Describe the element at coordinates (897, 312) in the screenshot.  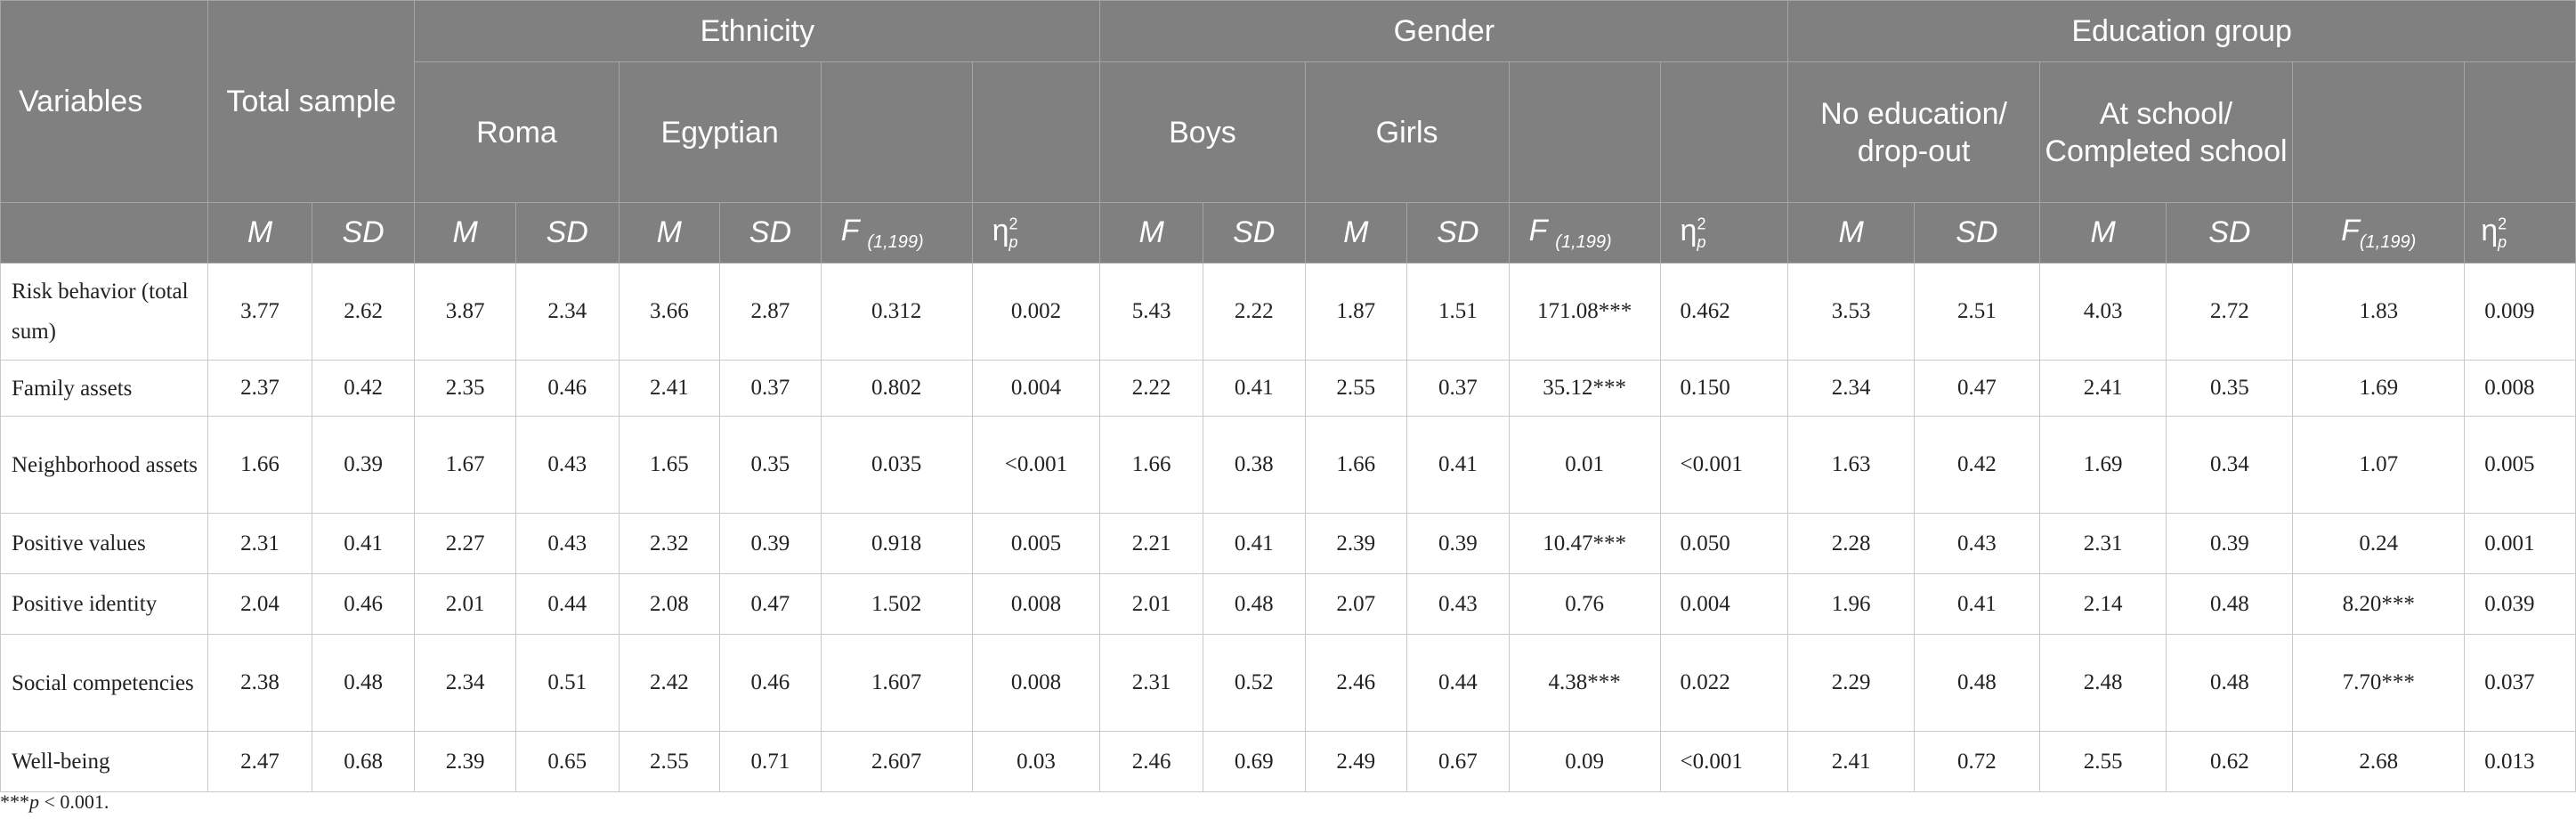
I see `cell-eth-f: 0.312` at that location.